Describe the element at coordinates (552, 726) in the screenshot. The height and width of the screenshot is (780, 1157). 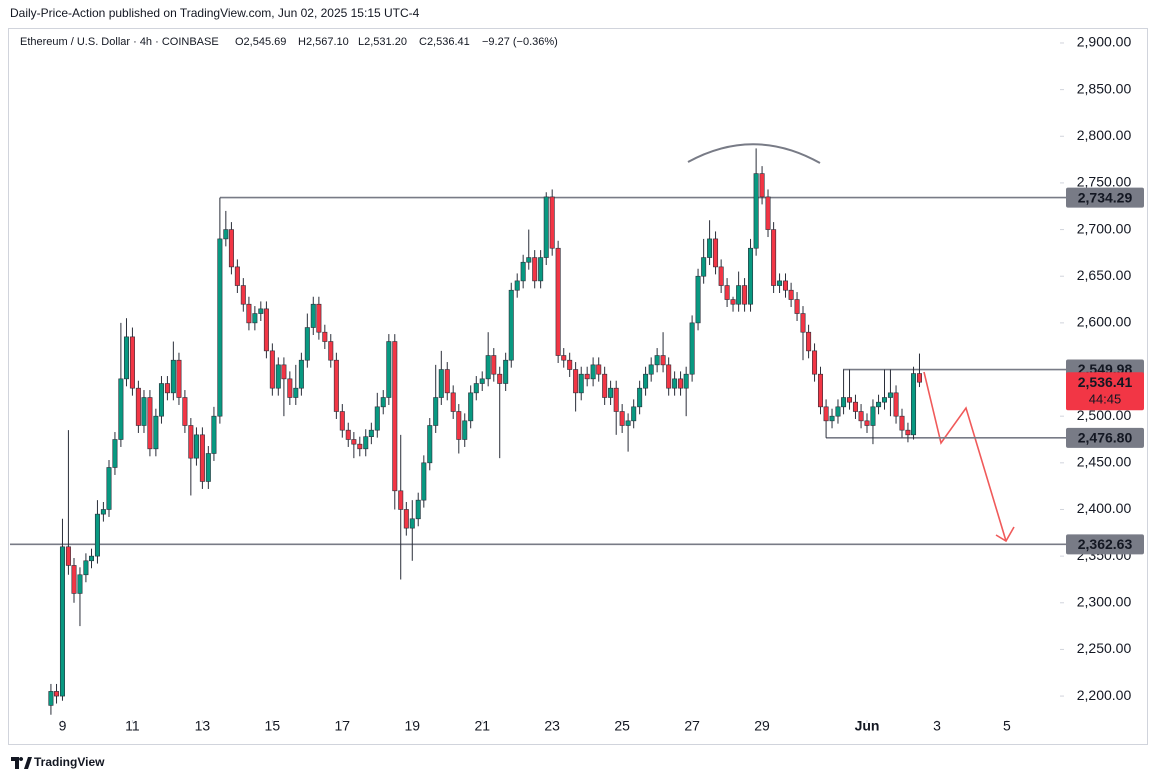
I see `x-tick-label: 23` at that location.